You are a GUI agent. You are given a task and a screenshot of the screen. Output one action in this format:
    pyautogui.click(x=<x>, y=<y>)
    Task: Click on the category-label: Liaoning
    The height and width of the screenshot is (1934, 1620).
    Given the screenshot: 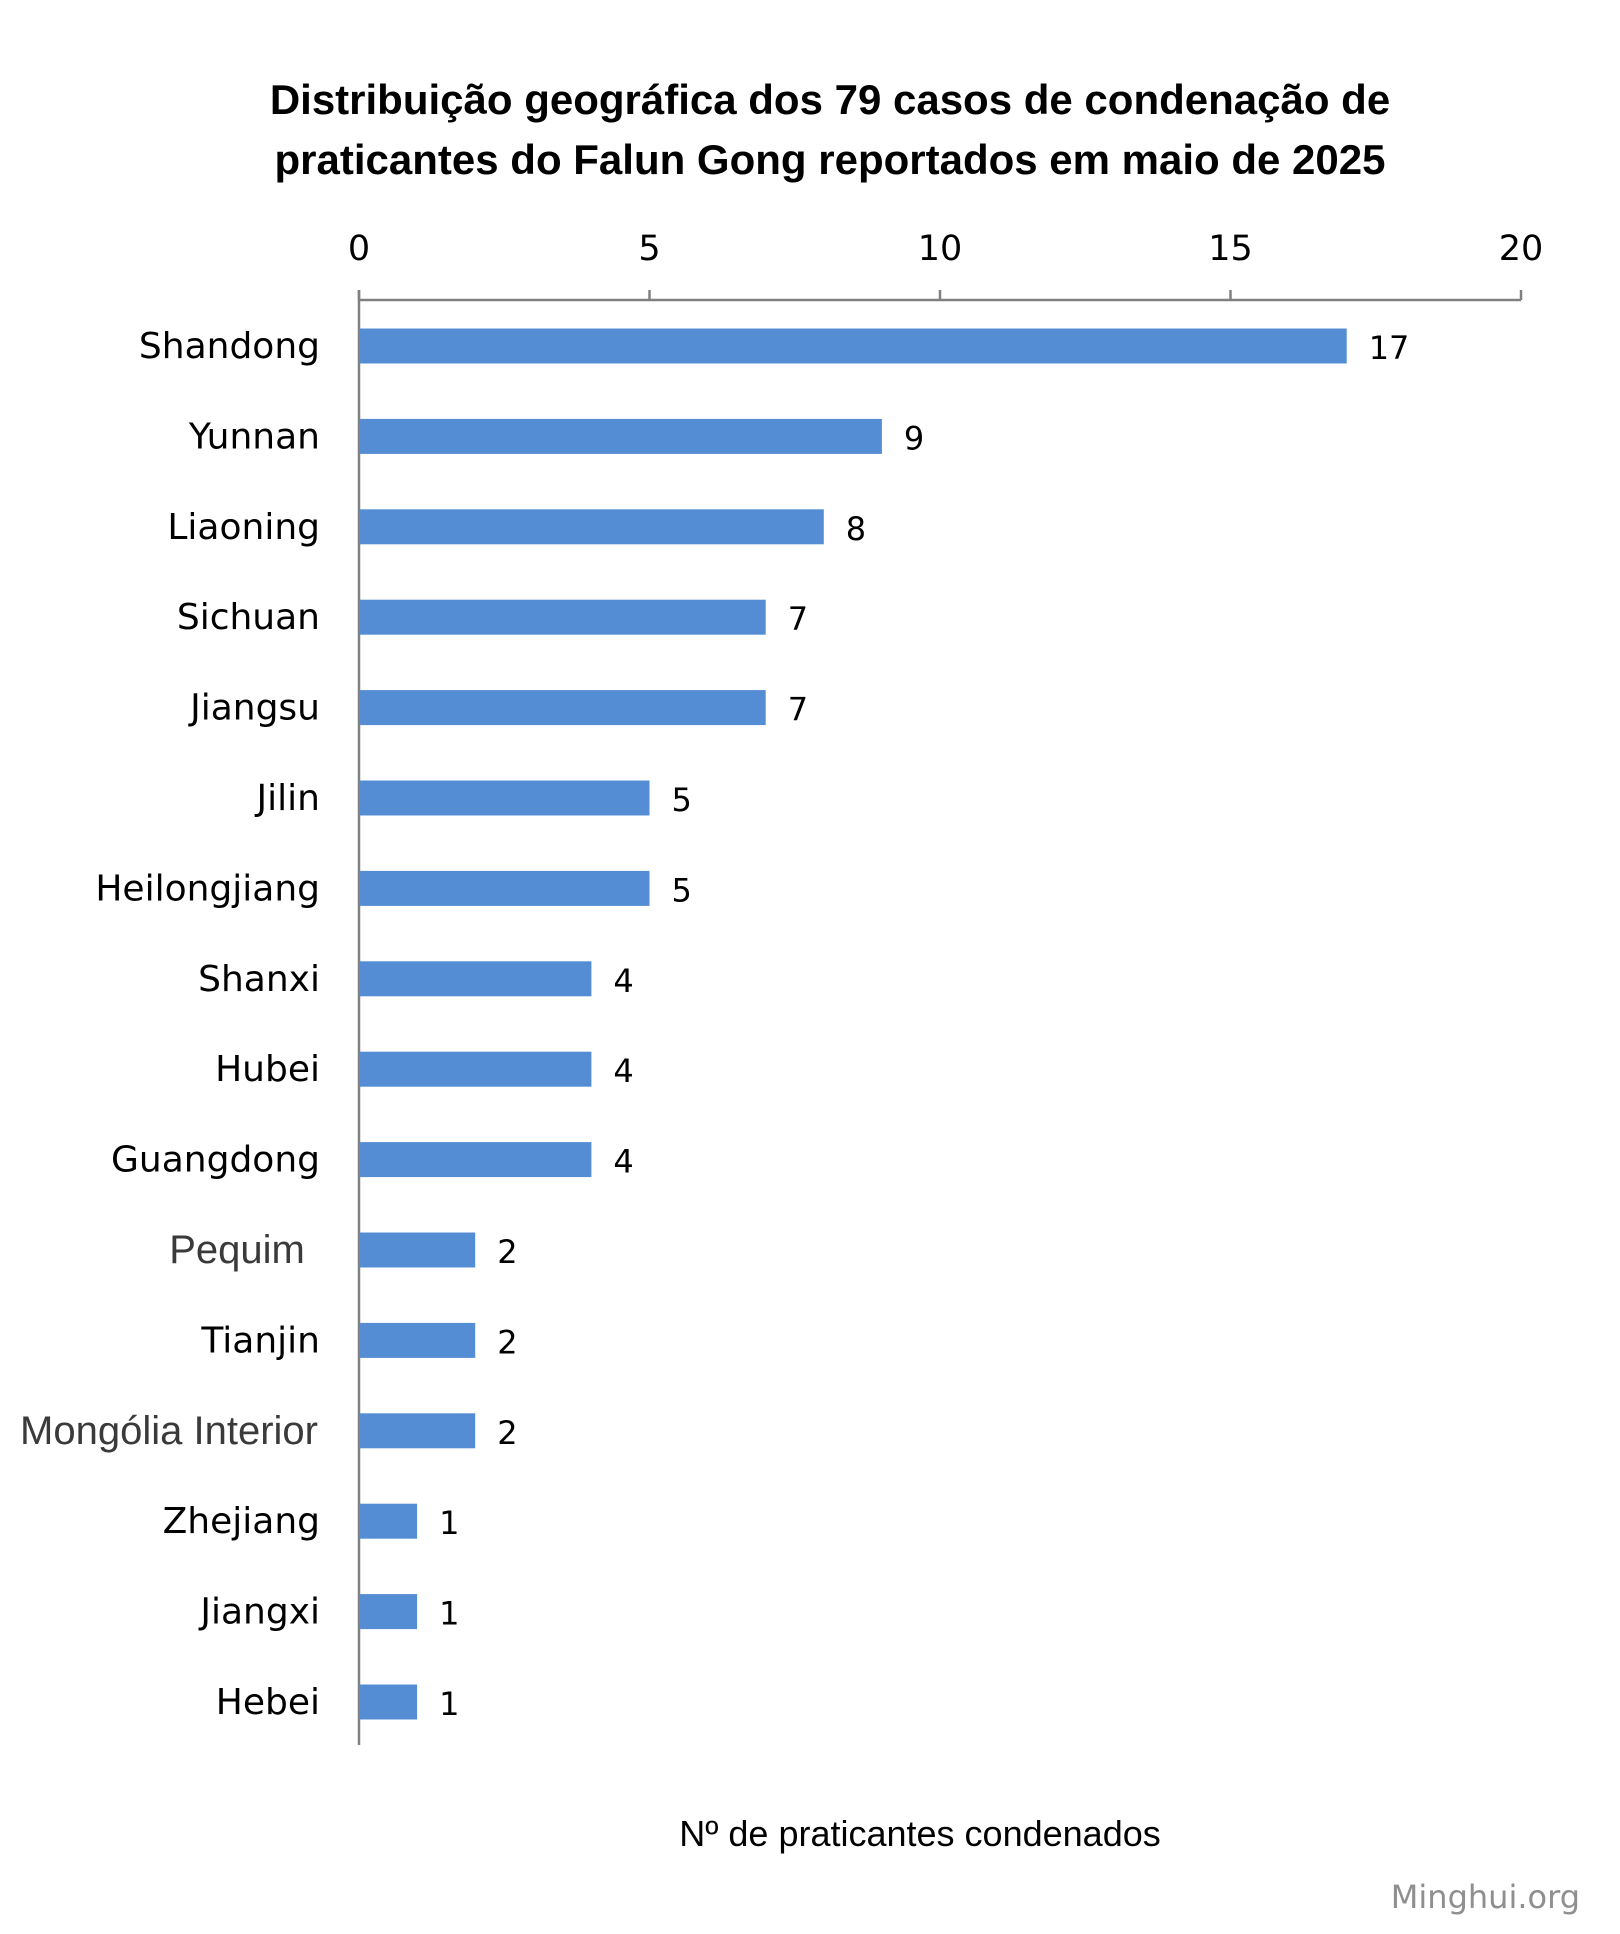 What is the action you would take?
    pyautogui.click(x=243, y=527)
    